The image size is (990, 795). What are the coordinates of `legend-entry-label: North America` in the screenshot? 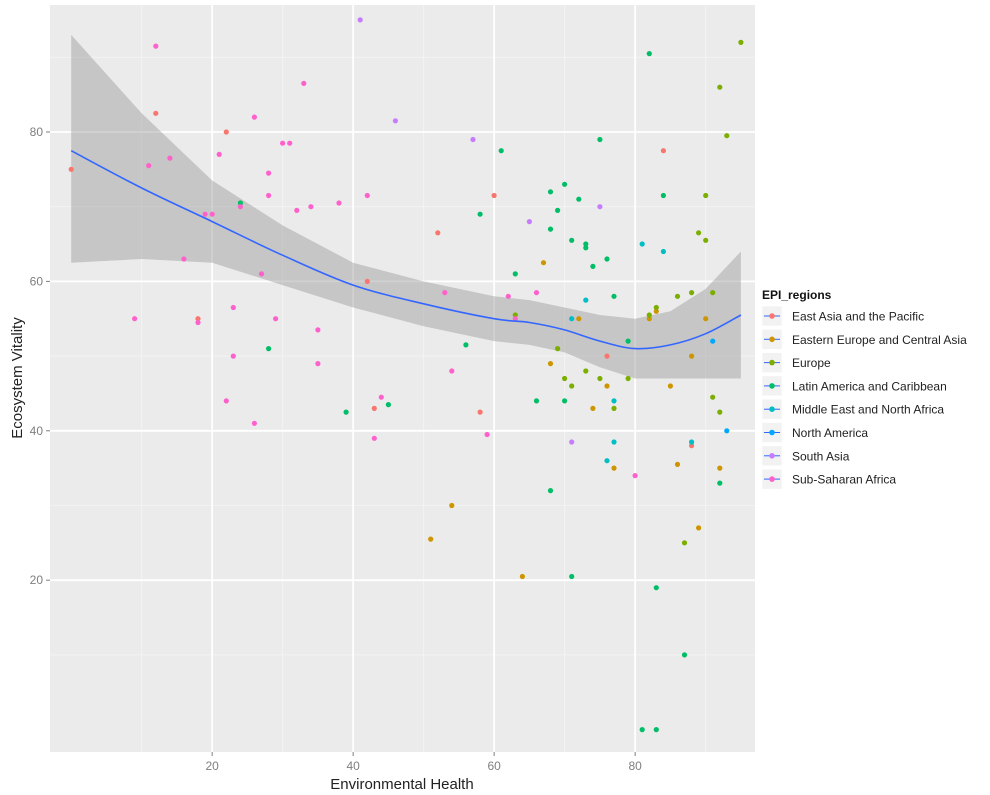 It's located at (830, 433).